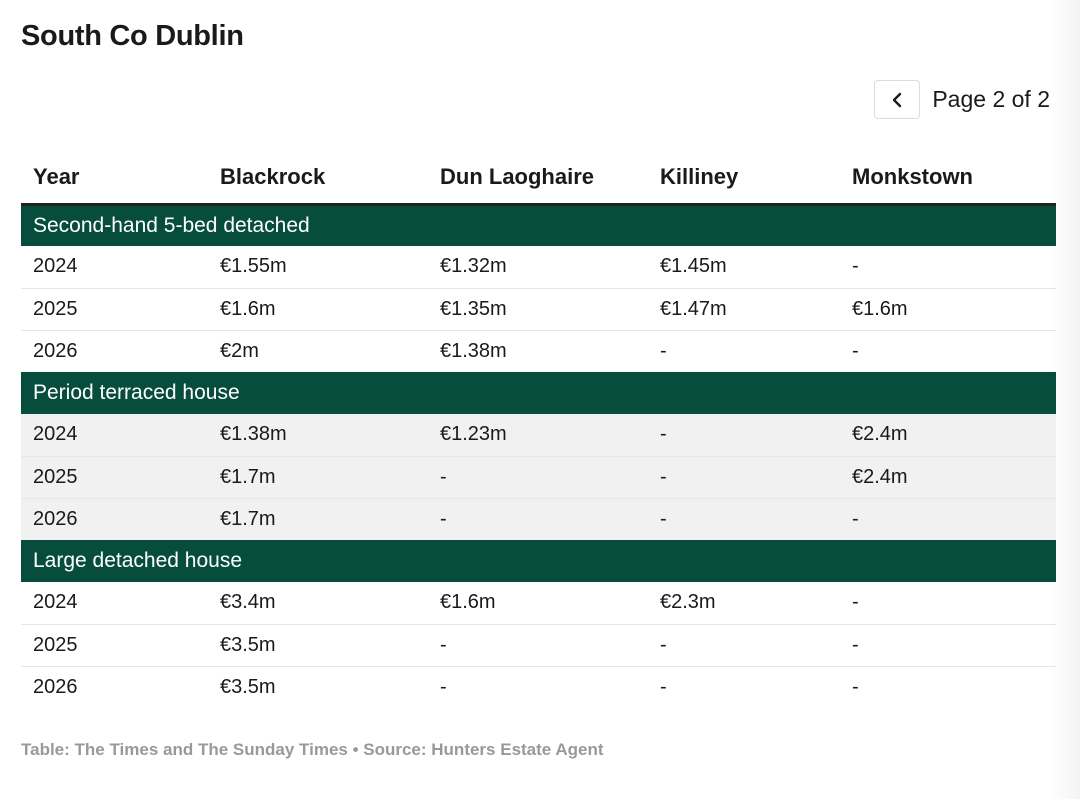 This screenshot has width=1080, height=799. I want to click on table-row: 2026 €2m €1.38m - -, so click(538, 351).